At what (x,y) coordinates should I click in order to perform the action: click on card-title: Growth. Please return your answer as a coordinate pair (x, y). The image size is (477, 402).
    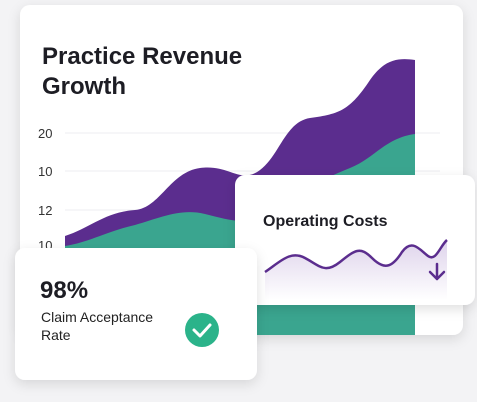
    Looking at the image, I should click on (84, 86).